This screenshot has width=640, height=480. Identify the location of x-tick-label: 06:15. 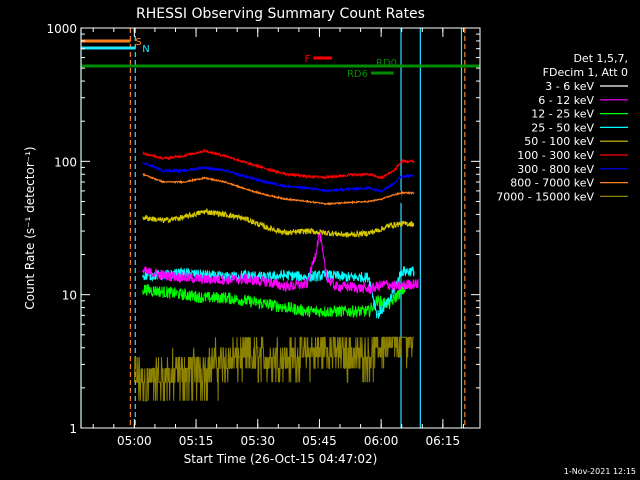
(443, 441).